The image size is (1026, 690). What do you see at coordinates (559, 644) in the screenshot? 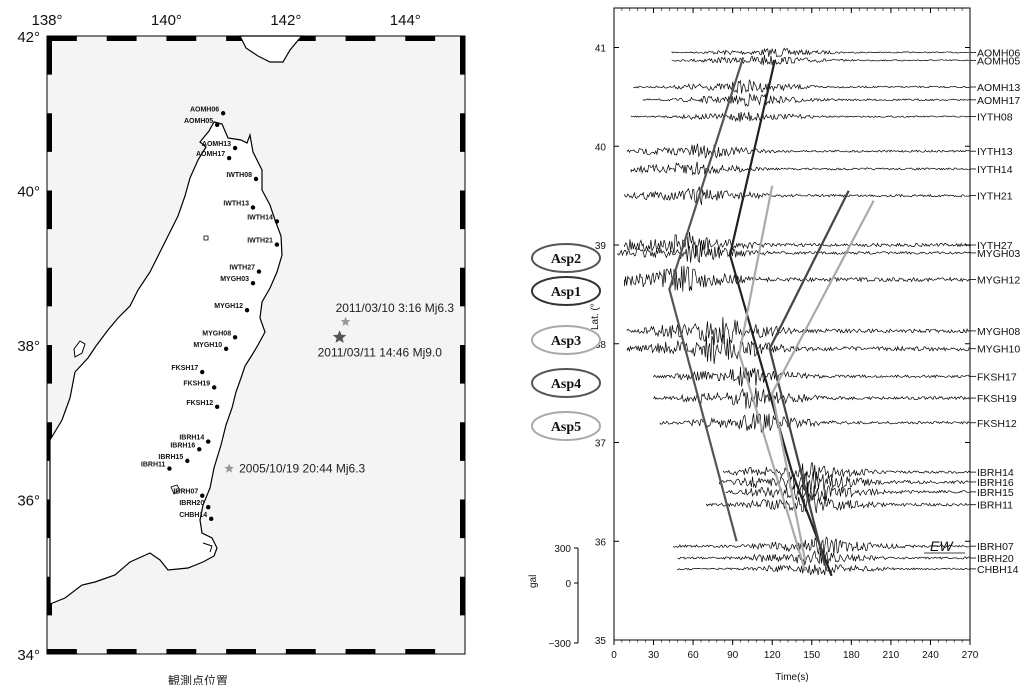
I see `scale-tick-label: −300` at bounding box center [559, 644].